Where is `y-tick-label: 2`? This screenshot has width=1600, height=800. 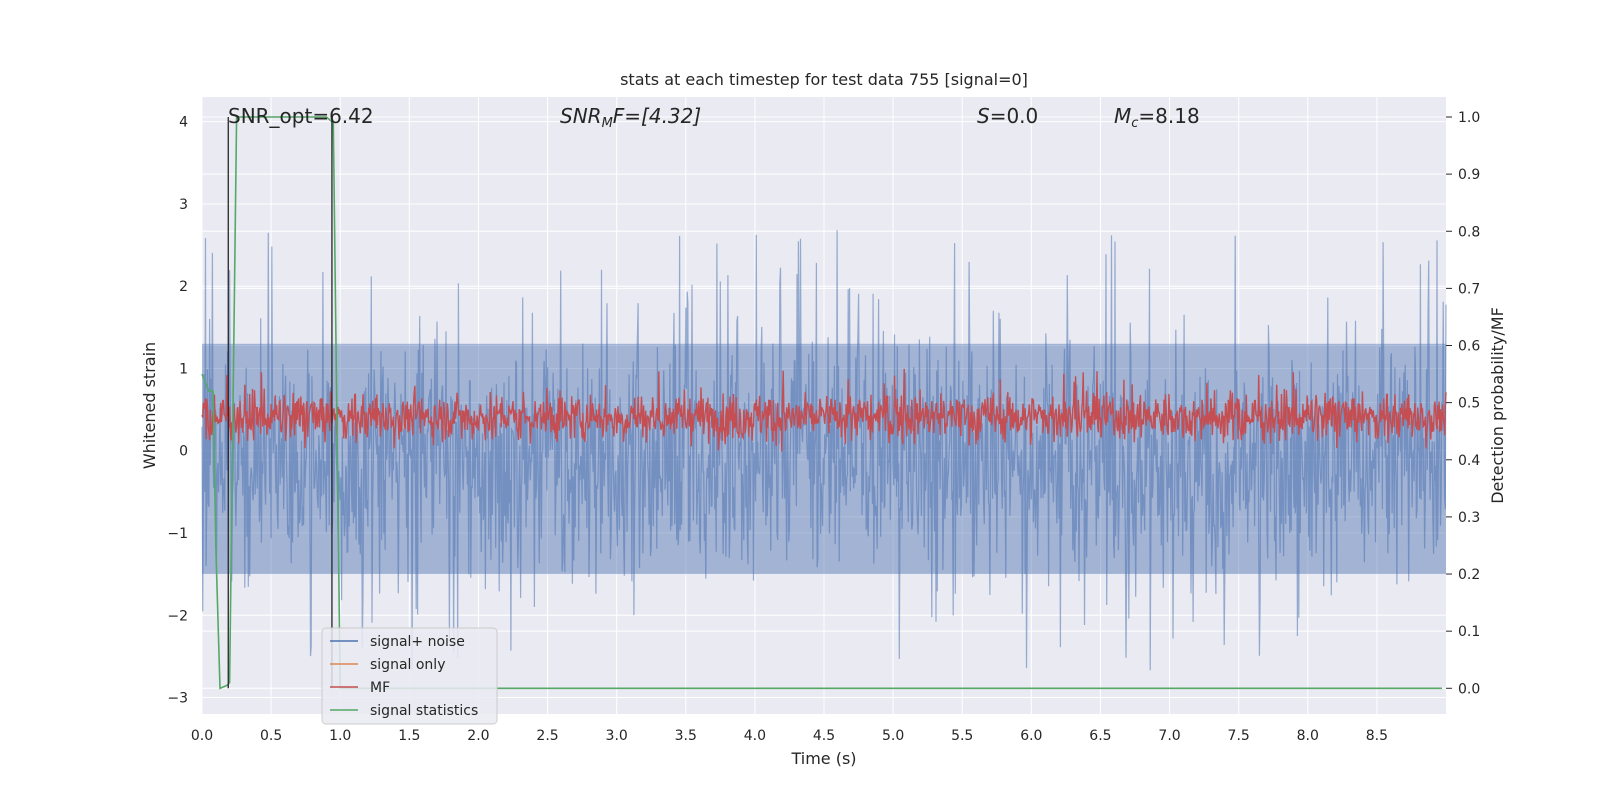
y-tick-label: 2 is located at coordinates (183, 287).